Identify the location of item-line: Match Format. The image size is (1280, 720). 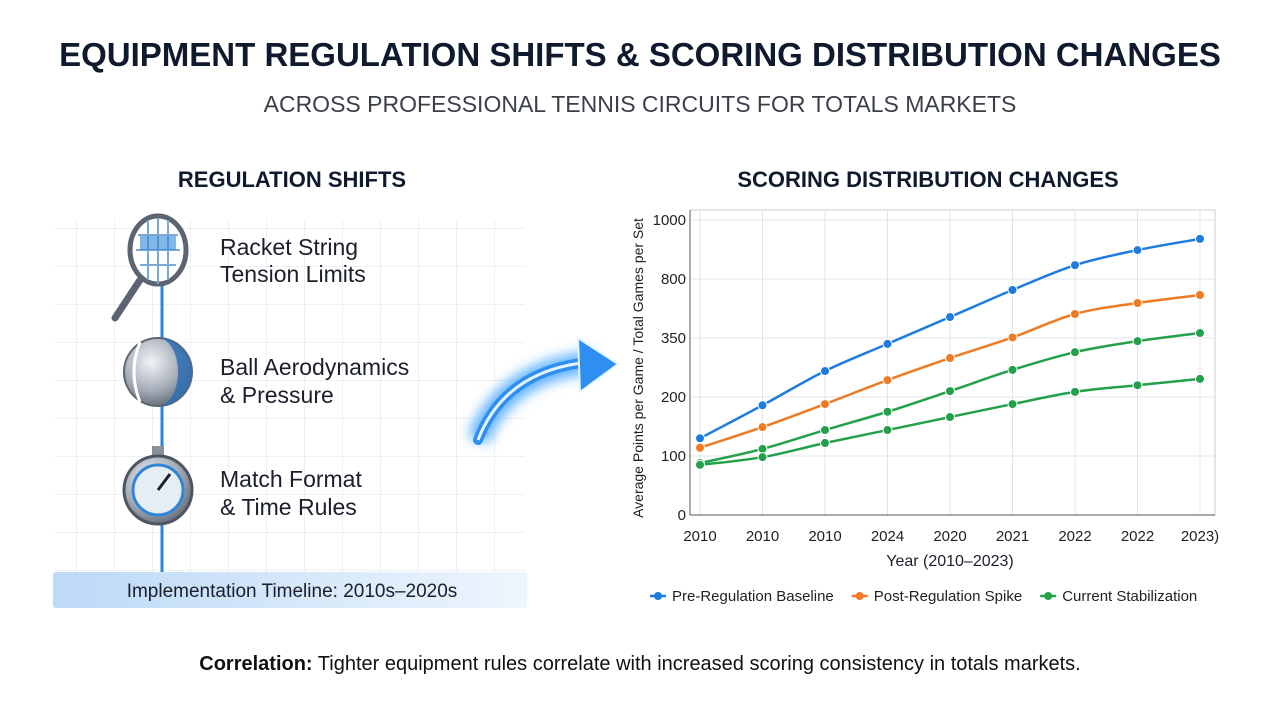
(291, 479).